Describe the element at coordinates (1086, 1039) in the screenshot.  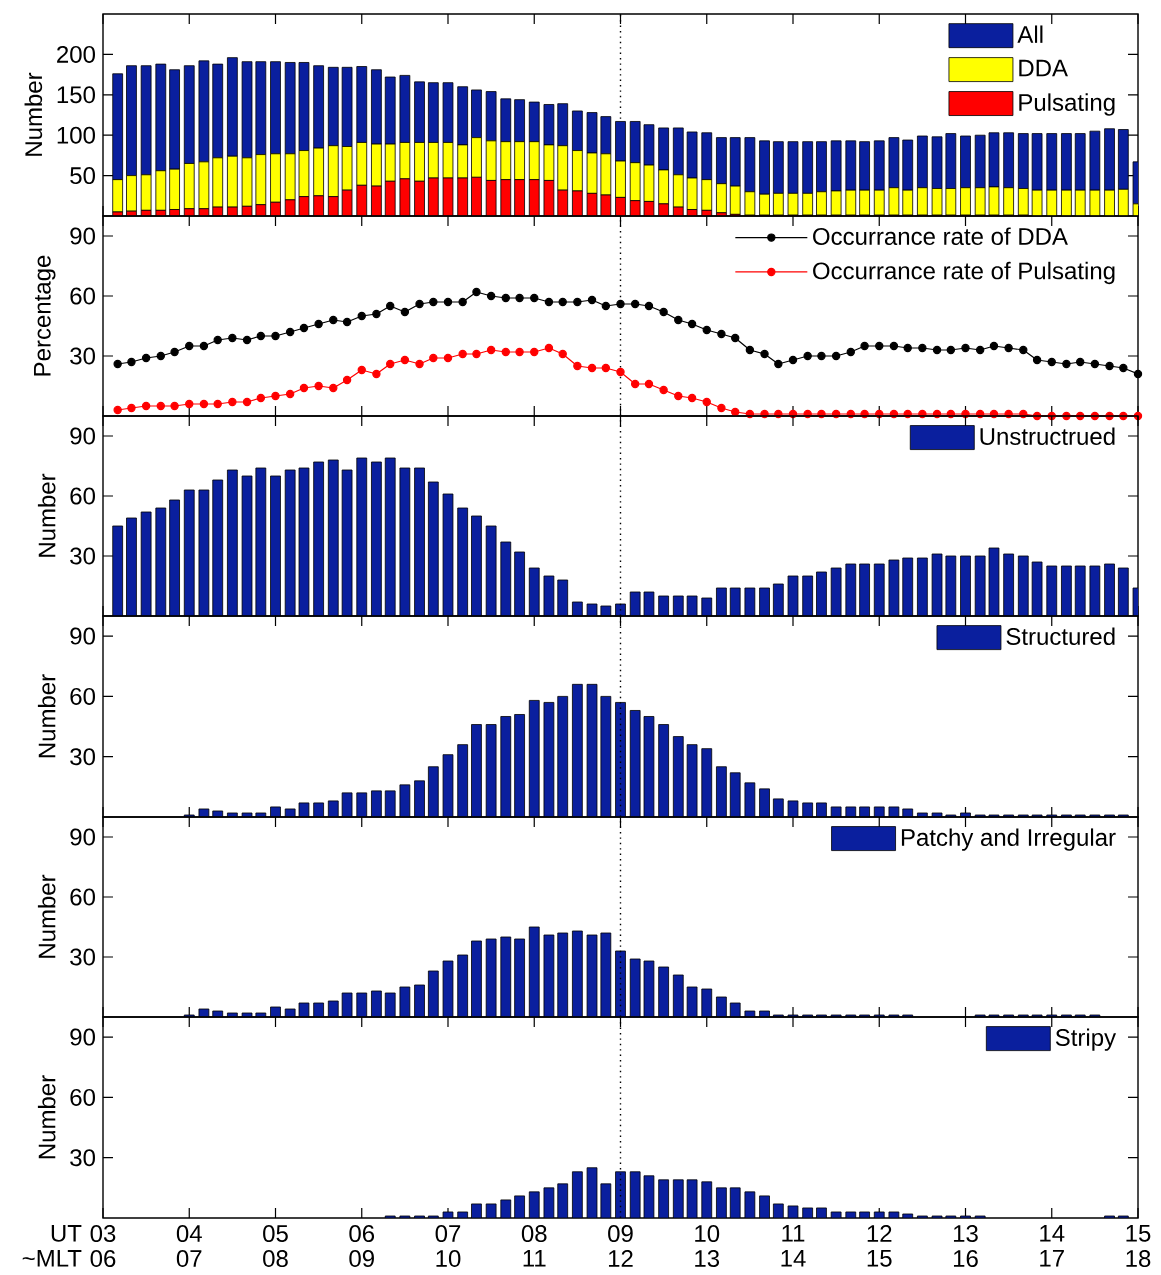
I see `legend-label: Stripy` at that location.